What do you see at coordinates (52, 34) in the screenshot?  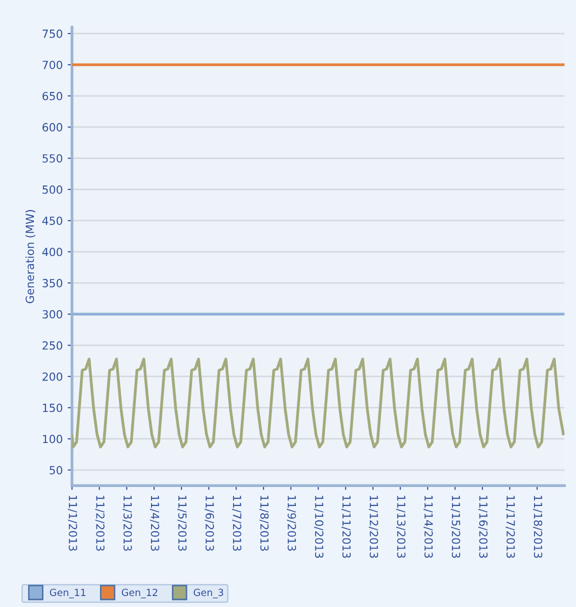 I see `y-tick-label: 750` at bounding box center [52, 34].